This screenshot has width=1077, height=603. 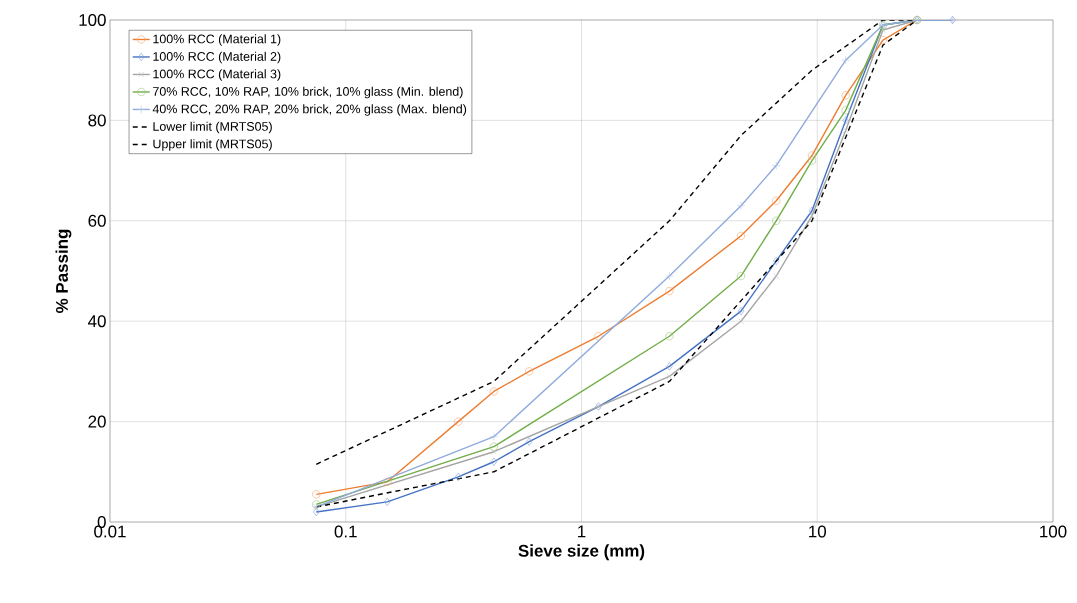 I want to click on x-tick-label: 10, so click(x=818, y=531).